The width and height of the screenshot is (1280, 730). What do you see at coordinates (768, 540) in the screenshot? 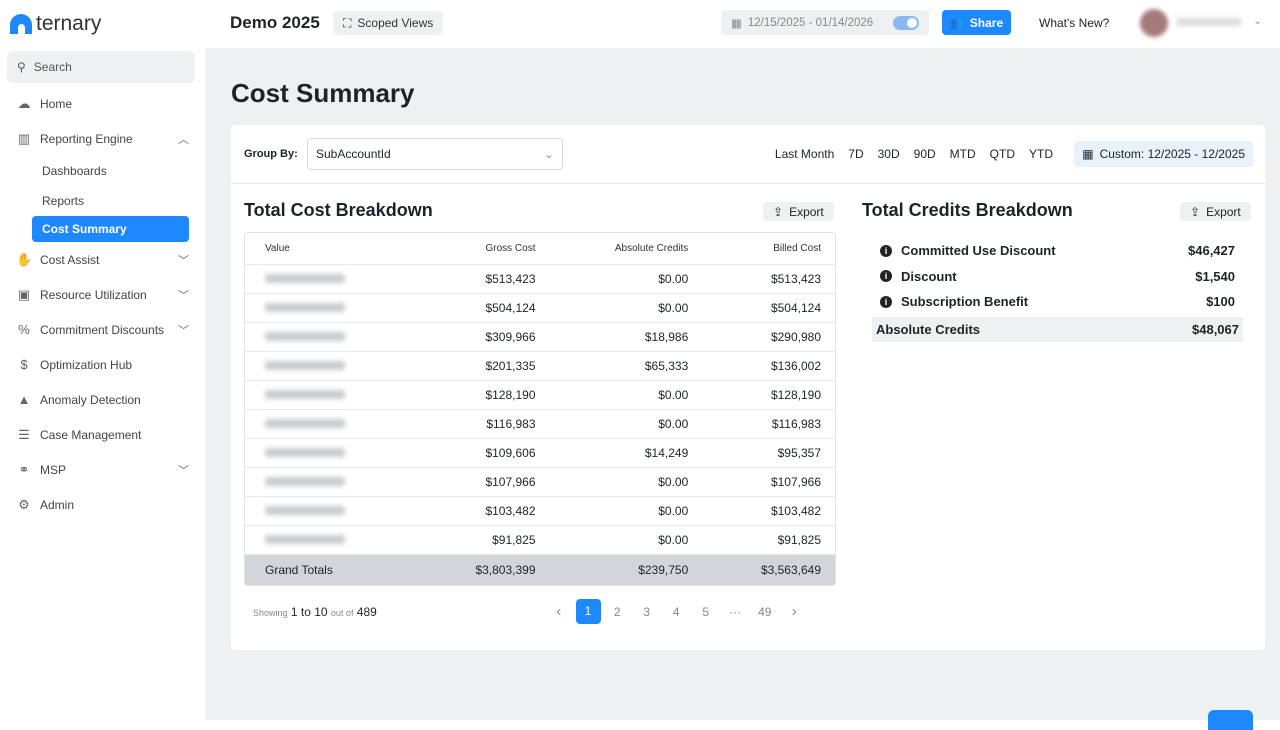
I see `billed-cost: $91,825` at bounding box center [768, 540].